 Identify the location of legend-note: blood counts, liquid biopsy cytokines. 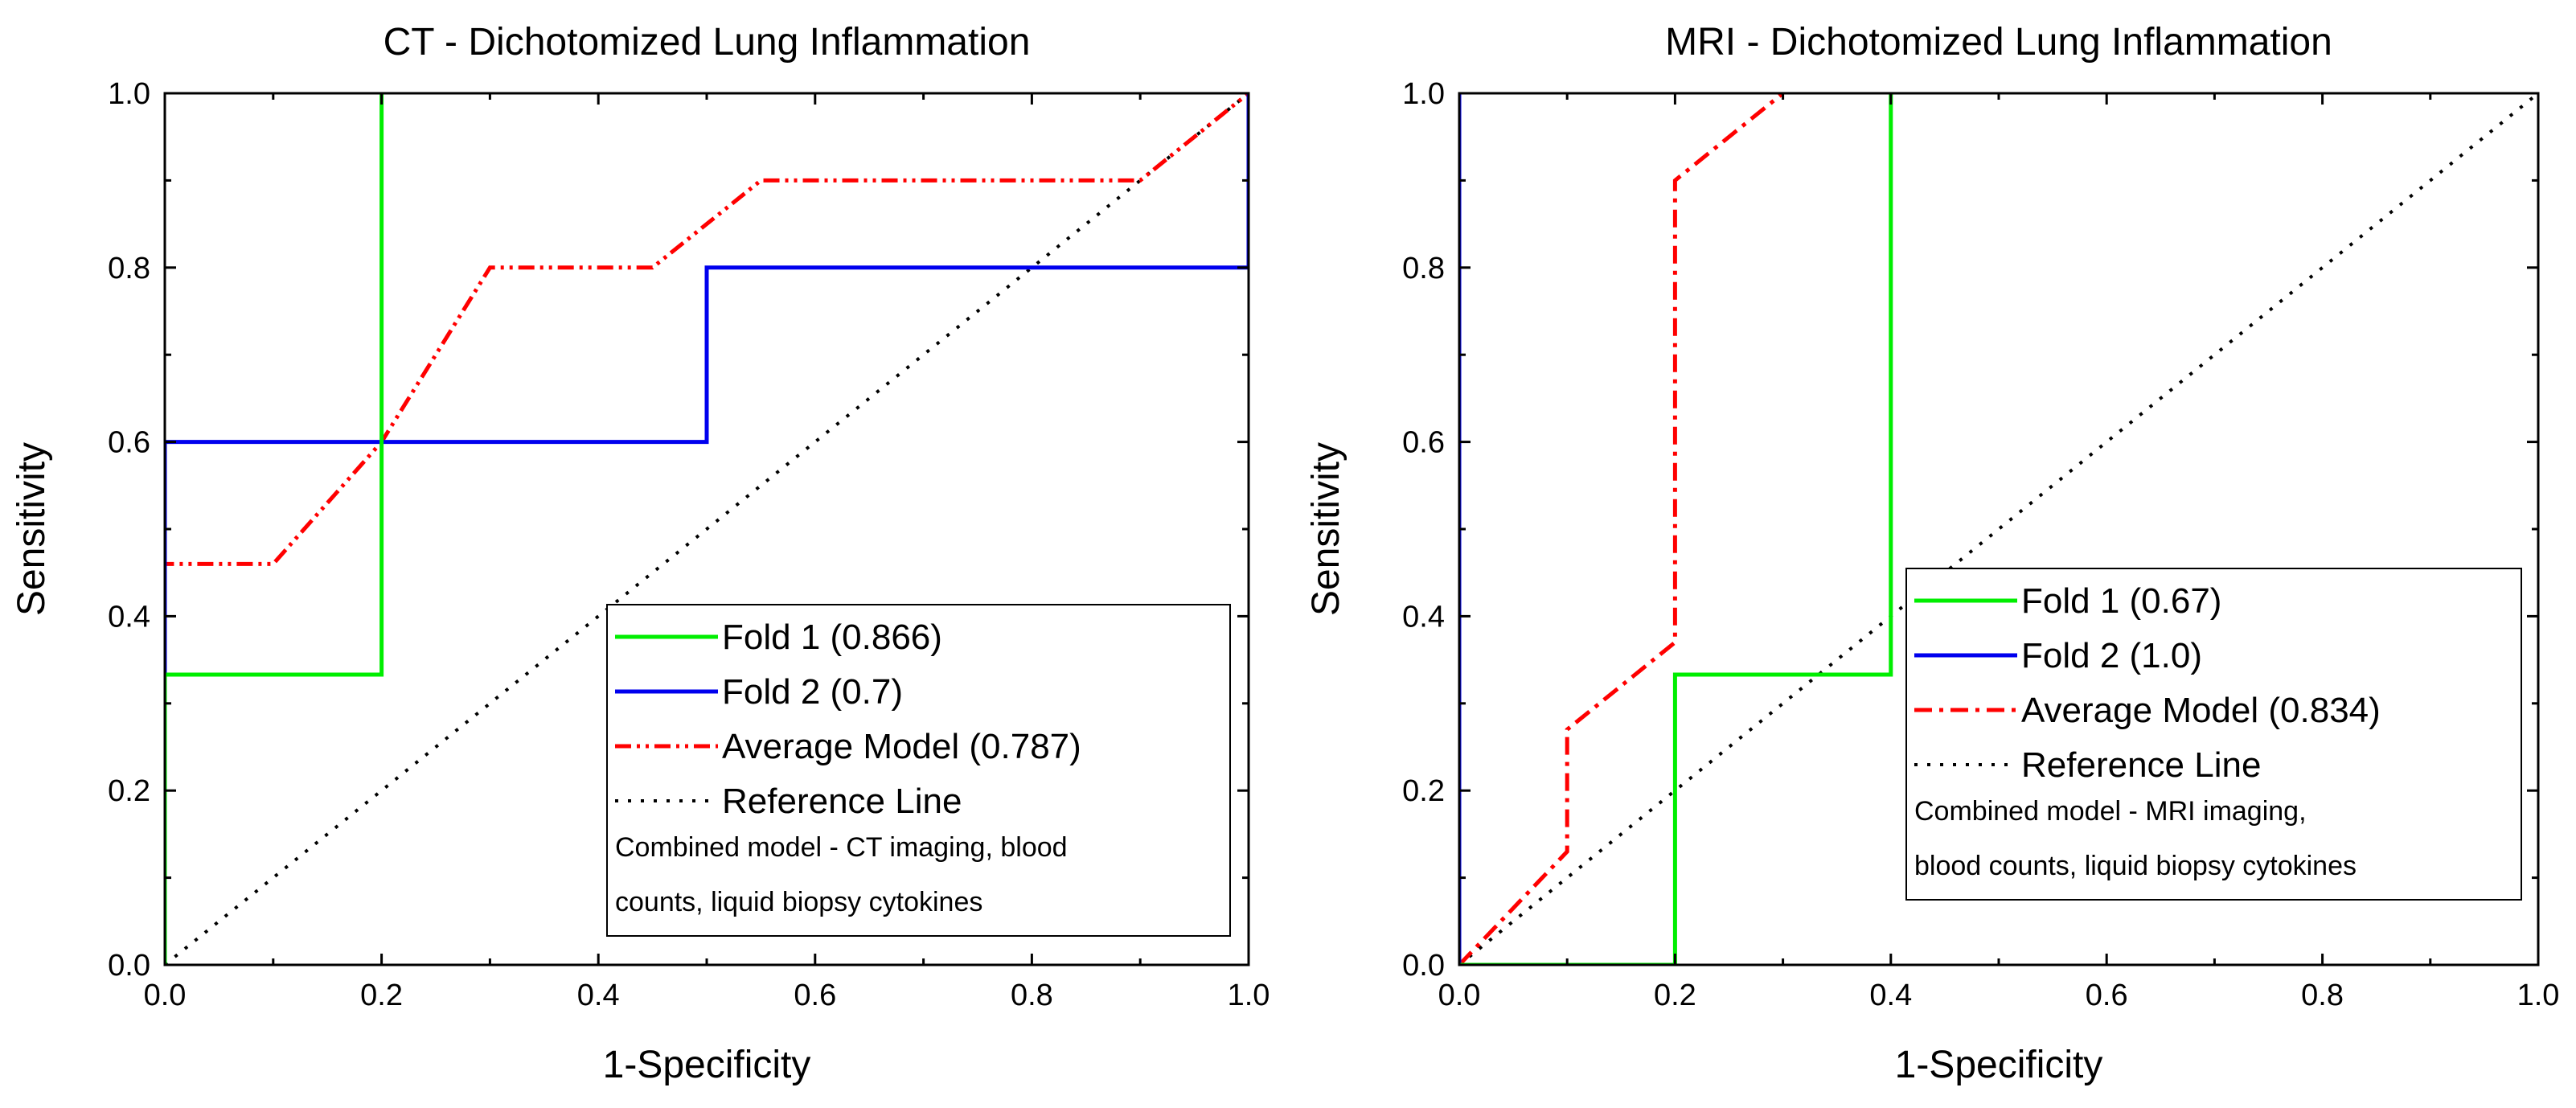
(2135, 866).